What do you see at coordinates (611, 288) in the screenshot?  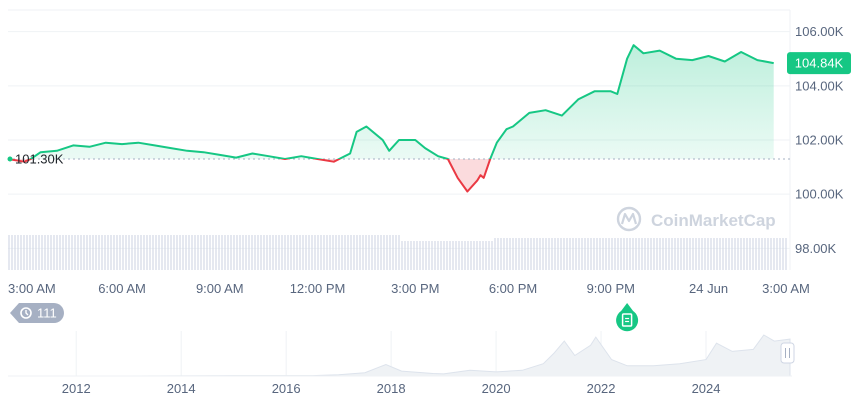 I see `x-tick-label: 9:00 PM` at bounding box center [611, 288].